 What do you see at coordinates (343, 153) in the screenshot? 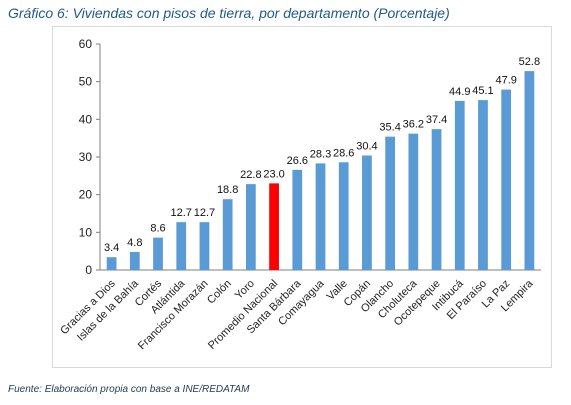
I see `value-label: 28.6` at bounding box center [343, 153].